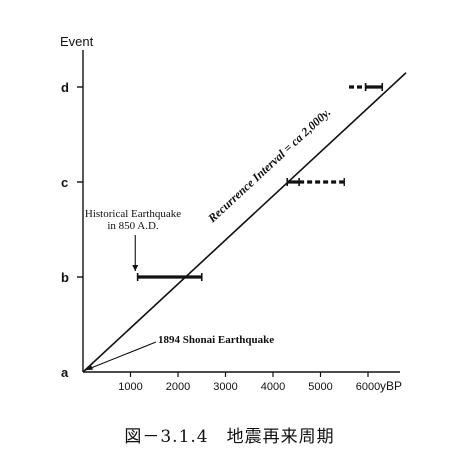 This screenshot has height=471, width=459. Describe the element at coordinates (273, 387) in the screenshot. I see `x-tick-label: 4000` at that location.